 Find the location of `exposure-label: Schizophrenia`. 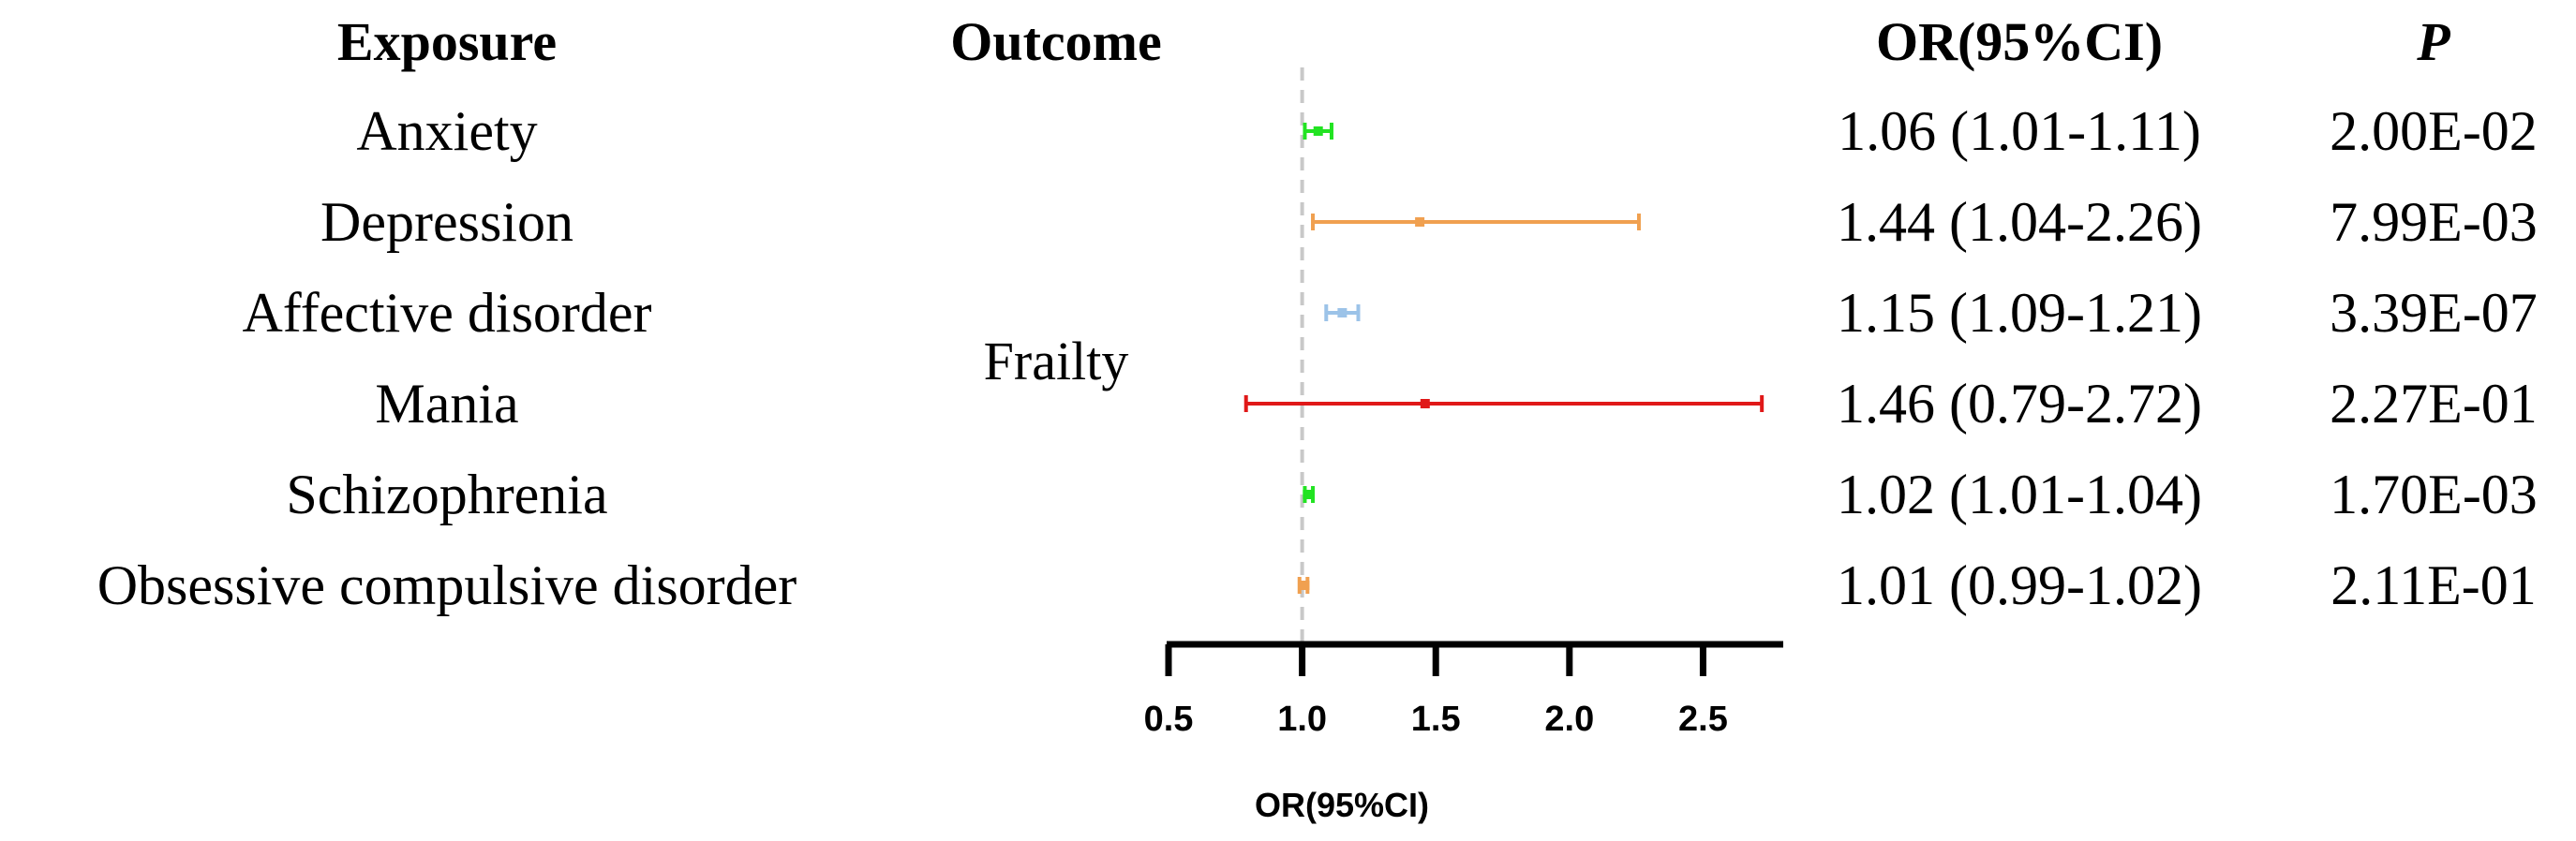

exposure-label: Schizophrenia is located at coordinates (446, 495).